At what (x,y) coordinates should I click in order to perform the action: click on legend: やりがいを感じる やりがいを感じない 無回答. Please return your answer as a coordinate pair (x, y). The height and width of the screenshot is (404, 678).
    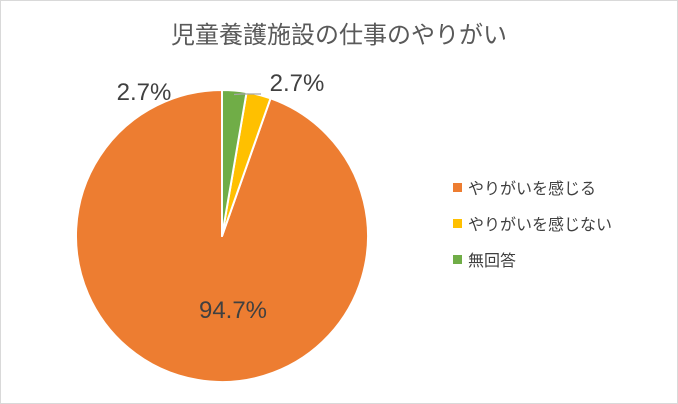
    Looking at the image, I should click on (532, 231).